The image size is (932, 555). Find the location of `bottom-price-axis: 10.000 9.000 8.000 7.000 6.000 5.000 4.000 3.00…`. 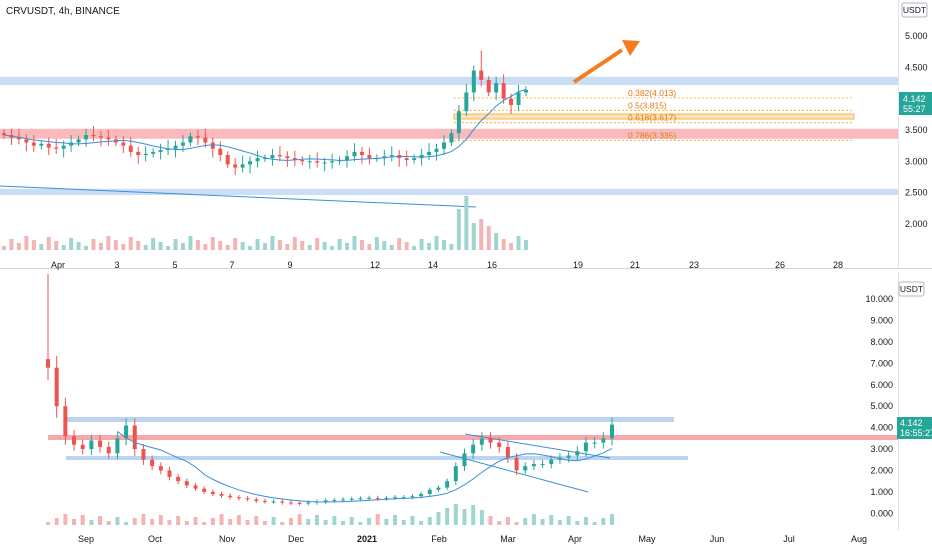

bottom-price-axis: 10.000 9.000 8.000 7.000 6.000 5.000 4.000 3.00… is located at coordinates (879, 406).